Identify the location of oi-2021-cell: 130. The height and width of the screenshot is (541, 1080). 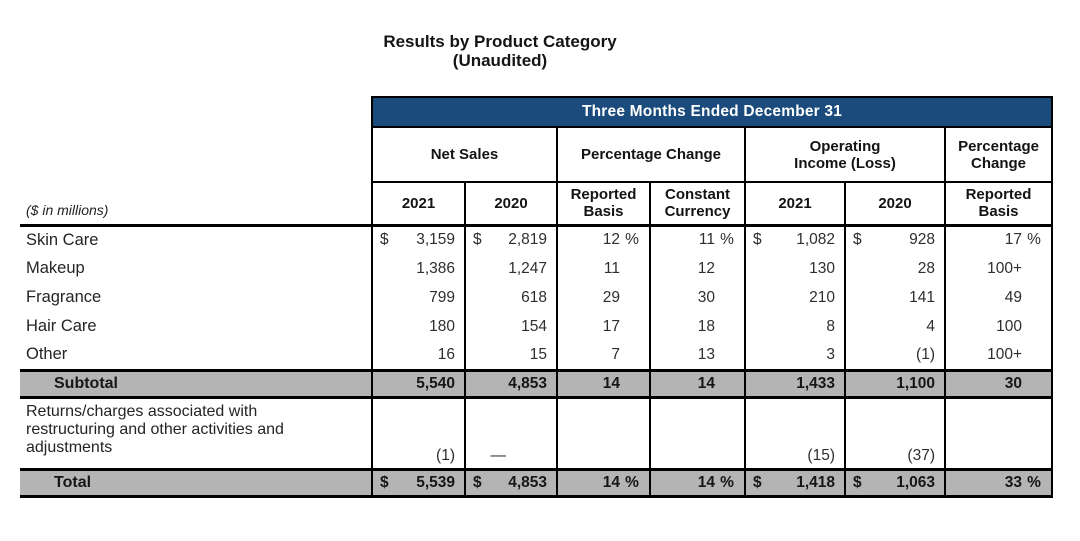
(794, 268).